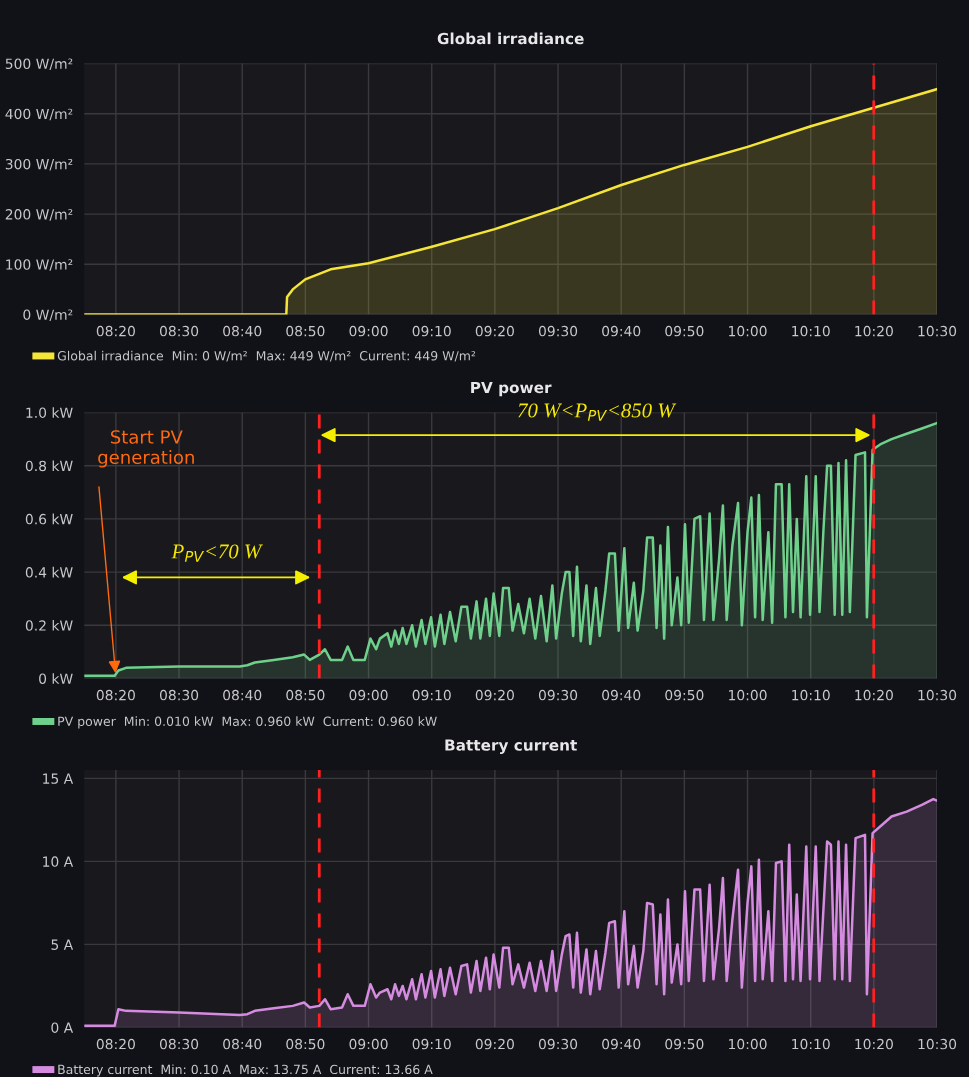 This screenshot has width=969, height=1077. Describe the element at coordinates (39, 164) in the screenshot. I see `y-tick-label: 300 W/m²` at that location.